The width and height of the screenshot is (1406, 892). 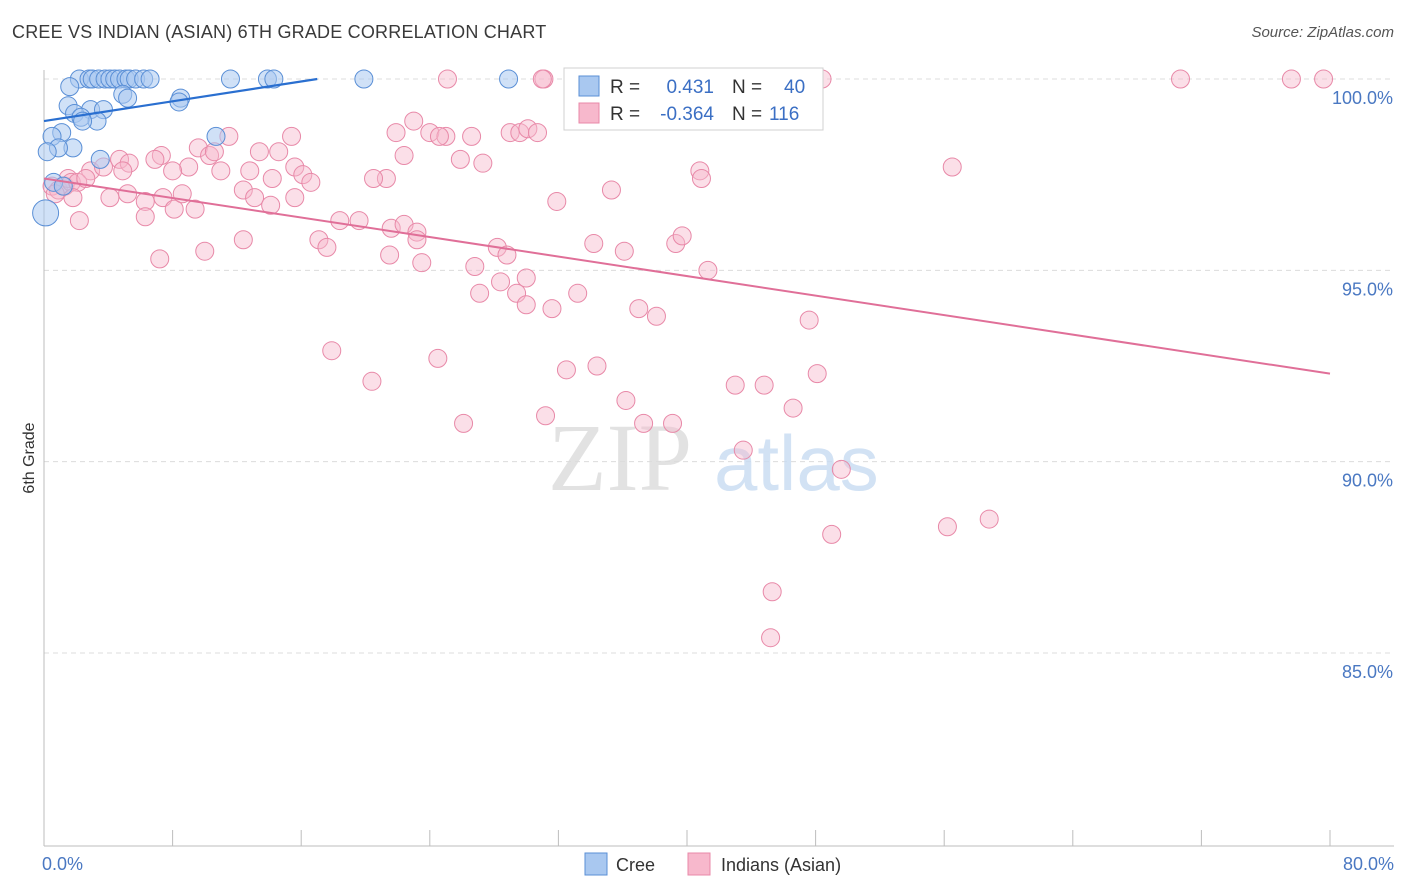 What do you see at coordinates (589, 113) in the screenshot?
I see `legend-swatch-indian` at bounding box center [589, 113].